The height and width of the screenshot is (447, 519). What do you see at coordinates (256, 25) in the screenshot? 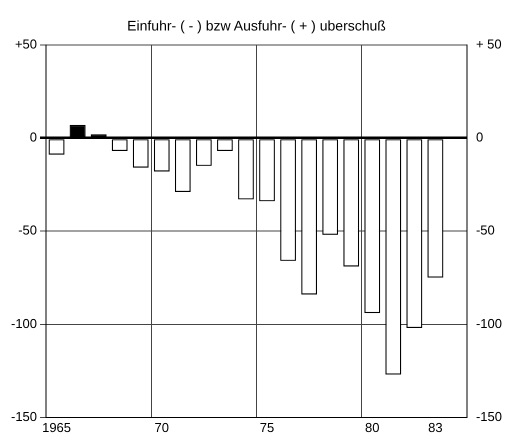
I see `chart-title: Einfuhr- ( - ) bzw Ausfuhr- ( + ) uberschuß` at bounding box center [256, 25].